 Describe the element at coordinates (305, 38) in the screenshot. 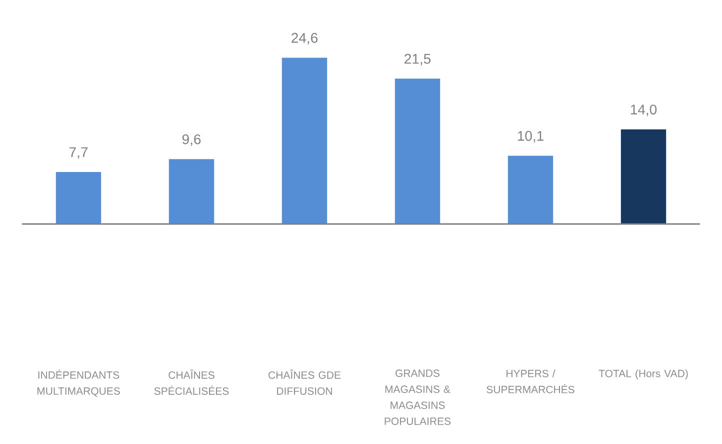

I see `data-label: 24,6` at that location.